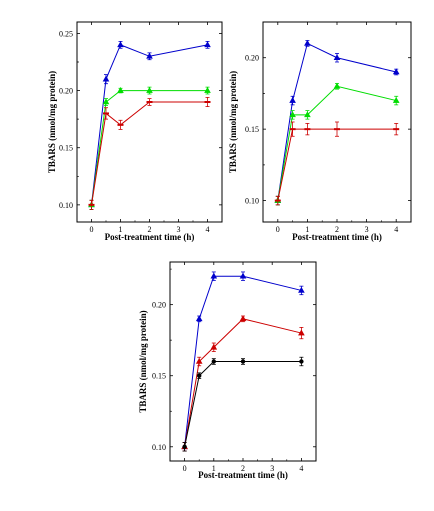 Image resolution: width=434 pixels, height=511 pixels. What do you see at coordinates (66, 33) in the screenshot?
I see `y-tick-label: 0.25` at bounding box center [66, 33].